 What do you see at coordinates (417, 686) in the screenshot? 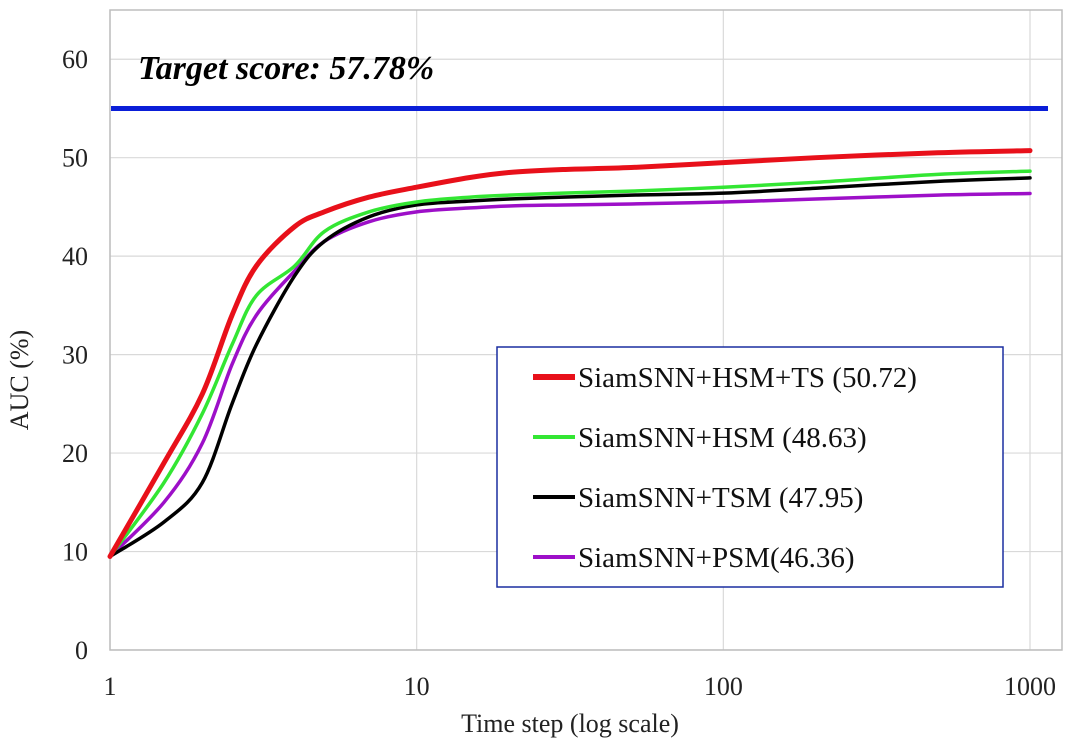
I see `x-tick-label: 10` at bounding box center [417, 686].